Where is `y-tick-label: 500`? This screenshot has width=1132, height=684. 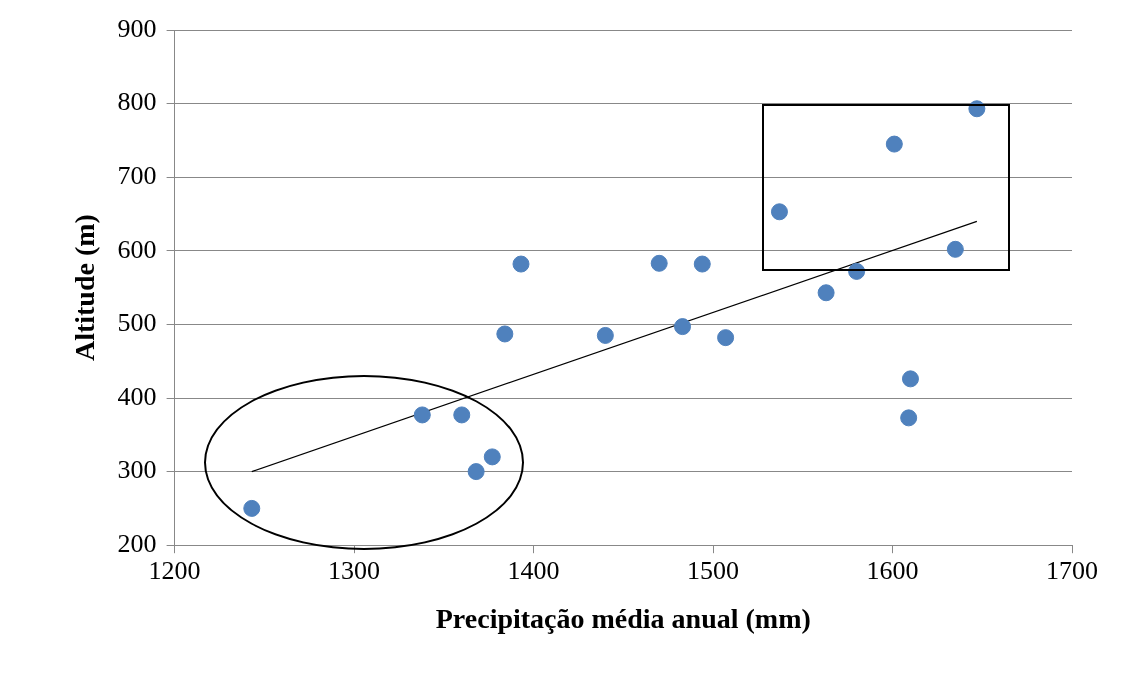
y-tick-label: 500 is located at coordinates (137, 323).